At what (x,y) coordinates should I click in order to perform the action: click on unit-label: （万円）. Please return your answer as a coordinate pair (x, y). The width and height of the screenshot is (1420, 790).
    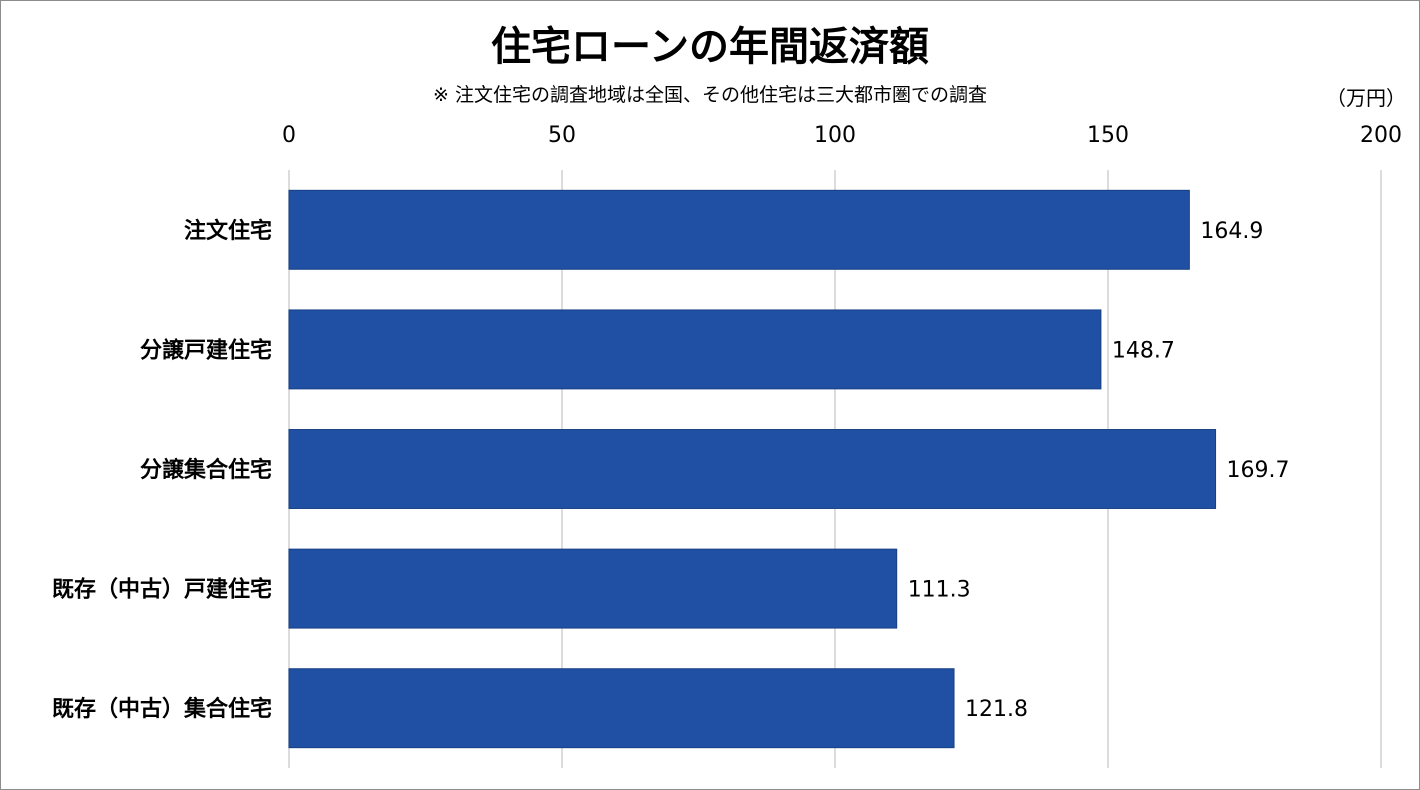
    Looking at the image, I should click on (1366, 98).